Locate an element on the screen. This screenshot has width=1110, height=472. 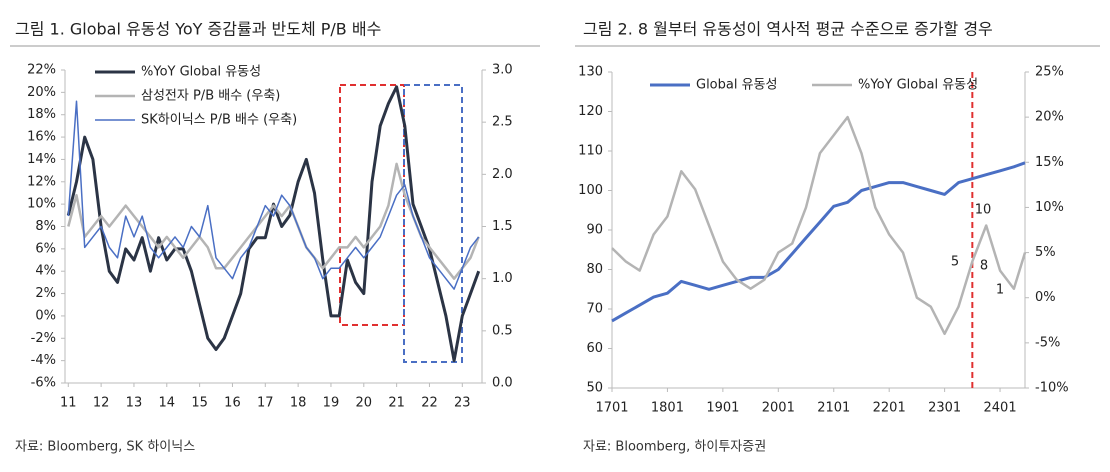
y-tick-label: 8% is located at coordinates (45, 226).